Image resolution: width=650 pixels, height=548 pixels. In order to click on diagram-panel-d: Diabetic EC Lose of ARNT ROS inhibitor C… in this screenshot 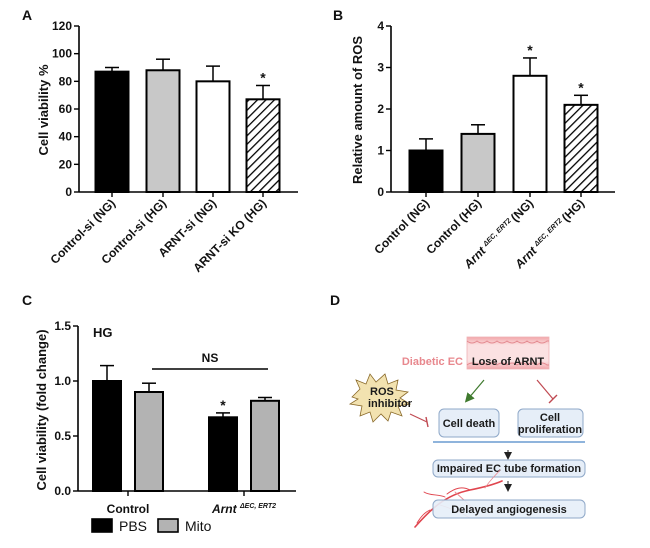, I will do `click(467, 432)`.